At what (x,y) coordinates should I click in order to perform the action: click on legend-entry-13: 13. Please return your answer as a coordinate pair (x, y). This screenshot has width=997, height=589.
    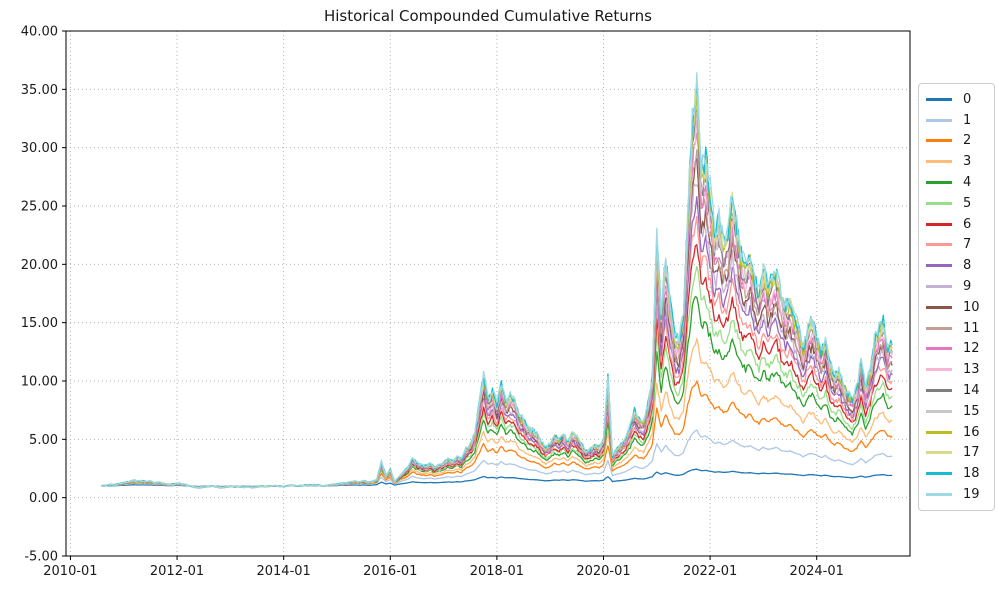
    Looking at the image, I should click on (958, 369).